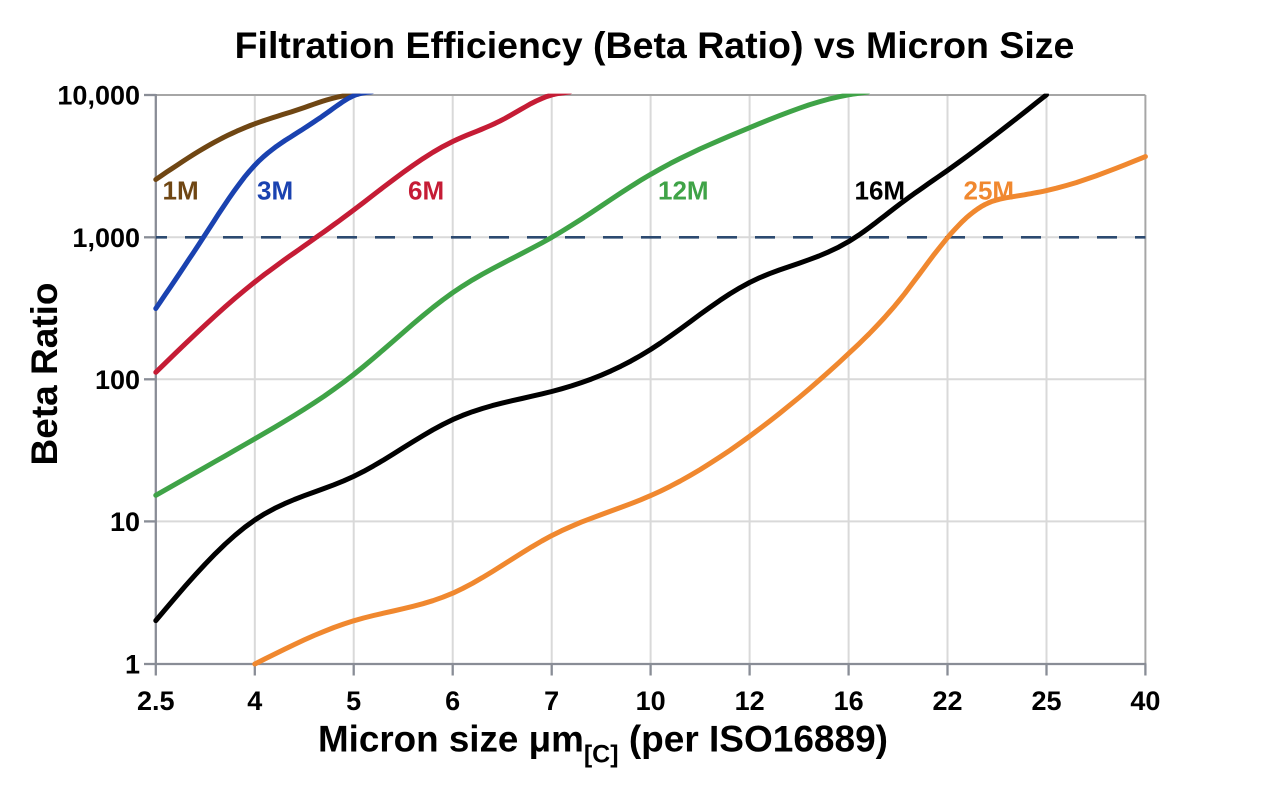 Image resolution: width=1272 pixels, height=790 pixels. Describe the element at coordinates (426, 191) in the screenshot. I see `svg-text: 6M` at that location.